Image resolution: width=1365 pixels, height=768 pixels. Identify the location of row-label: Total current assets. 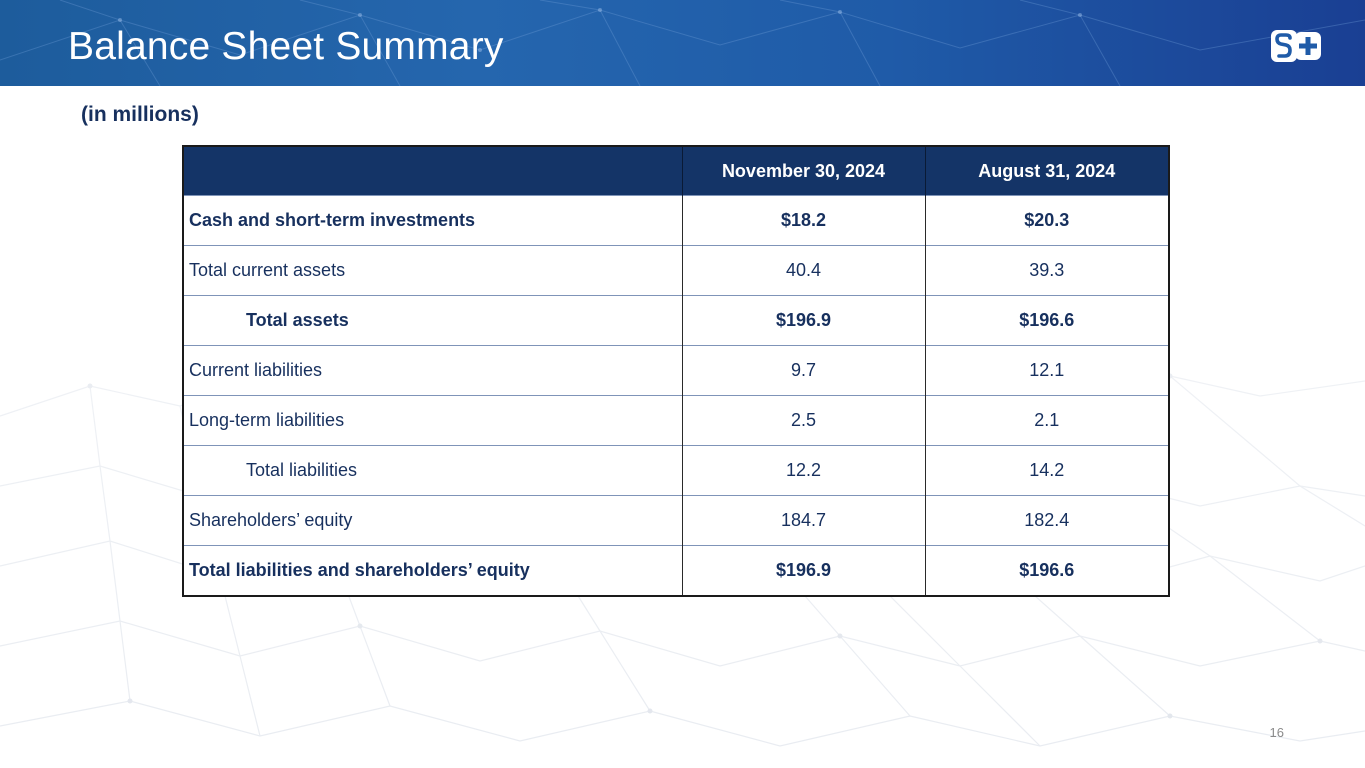
(433, 270).